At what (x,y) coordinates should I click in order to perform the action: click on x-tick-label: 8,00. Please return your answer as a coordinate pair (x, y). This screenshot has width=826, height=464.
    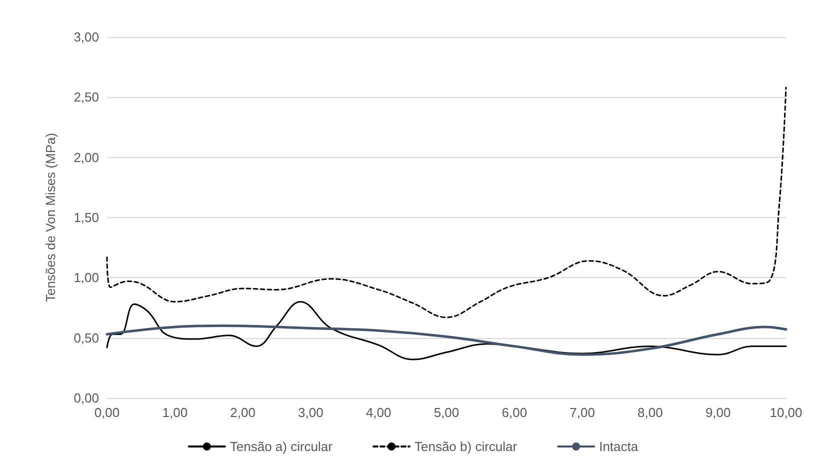
    Looking at the image, I should click on (650, 412).